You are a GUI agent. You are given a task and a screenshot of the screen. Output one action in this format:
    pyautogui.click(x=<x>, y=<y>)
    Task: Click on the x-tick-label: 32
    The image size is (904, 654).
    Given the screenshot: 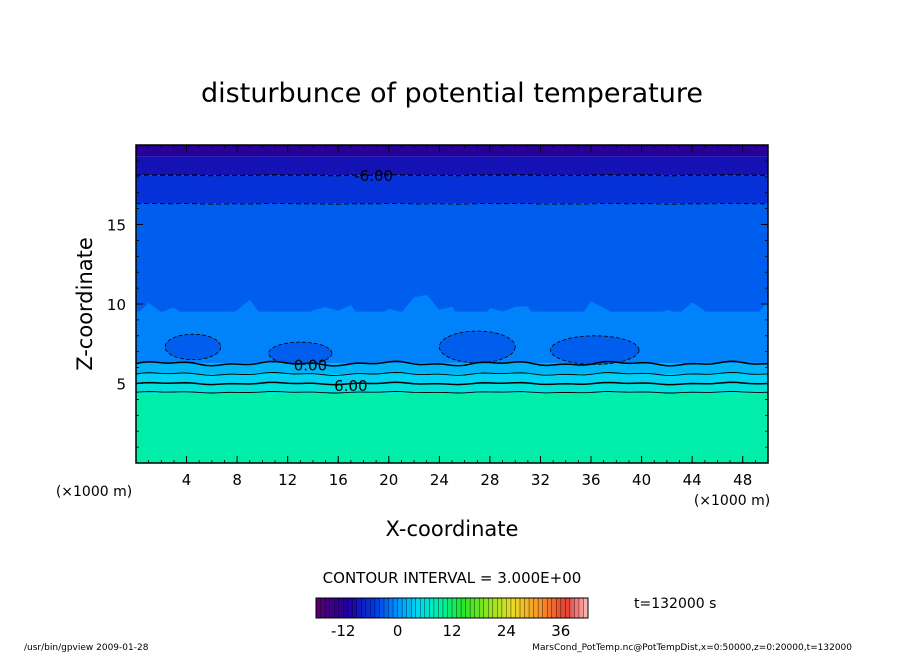 What is the action you would take?
    pyautogui.click(x=540, y=480)
    